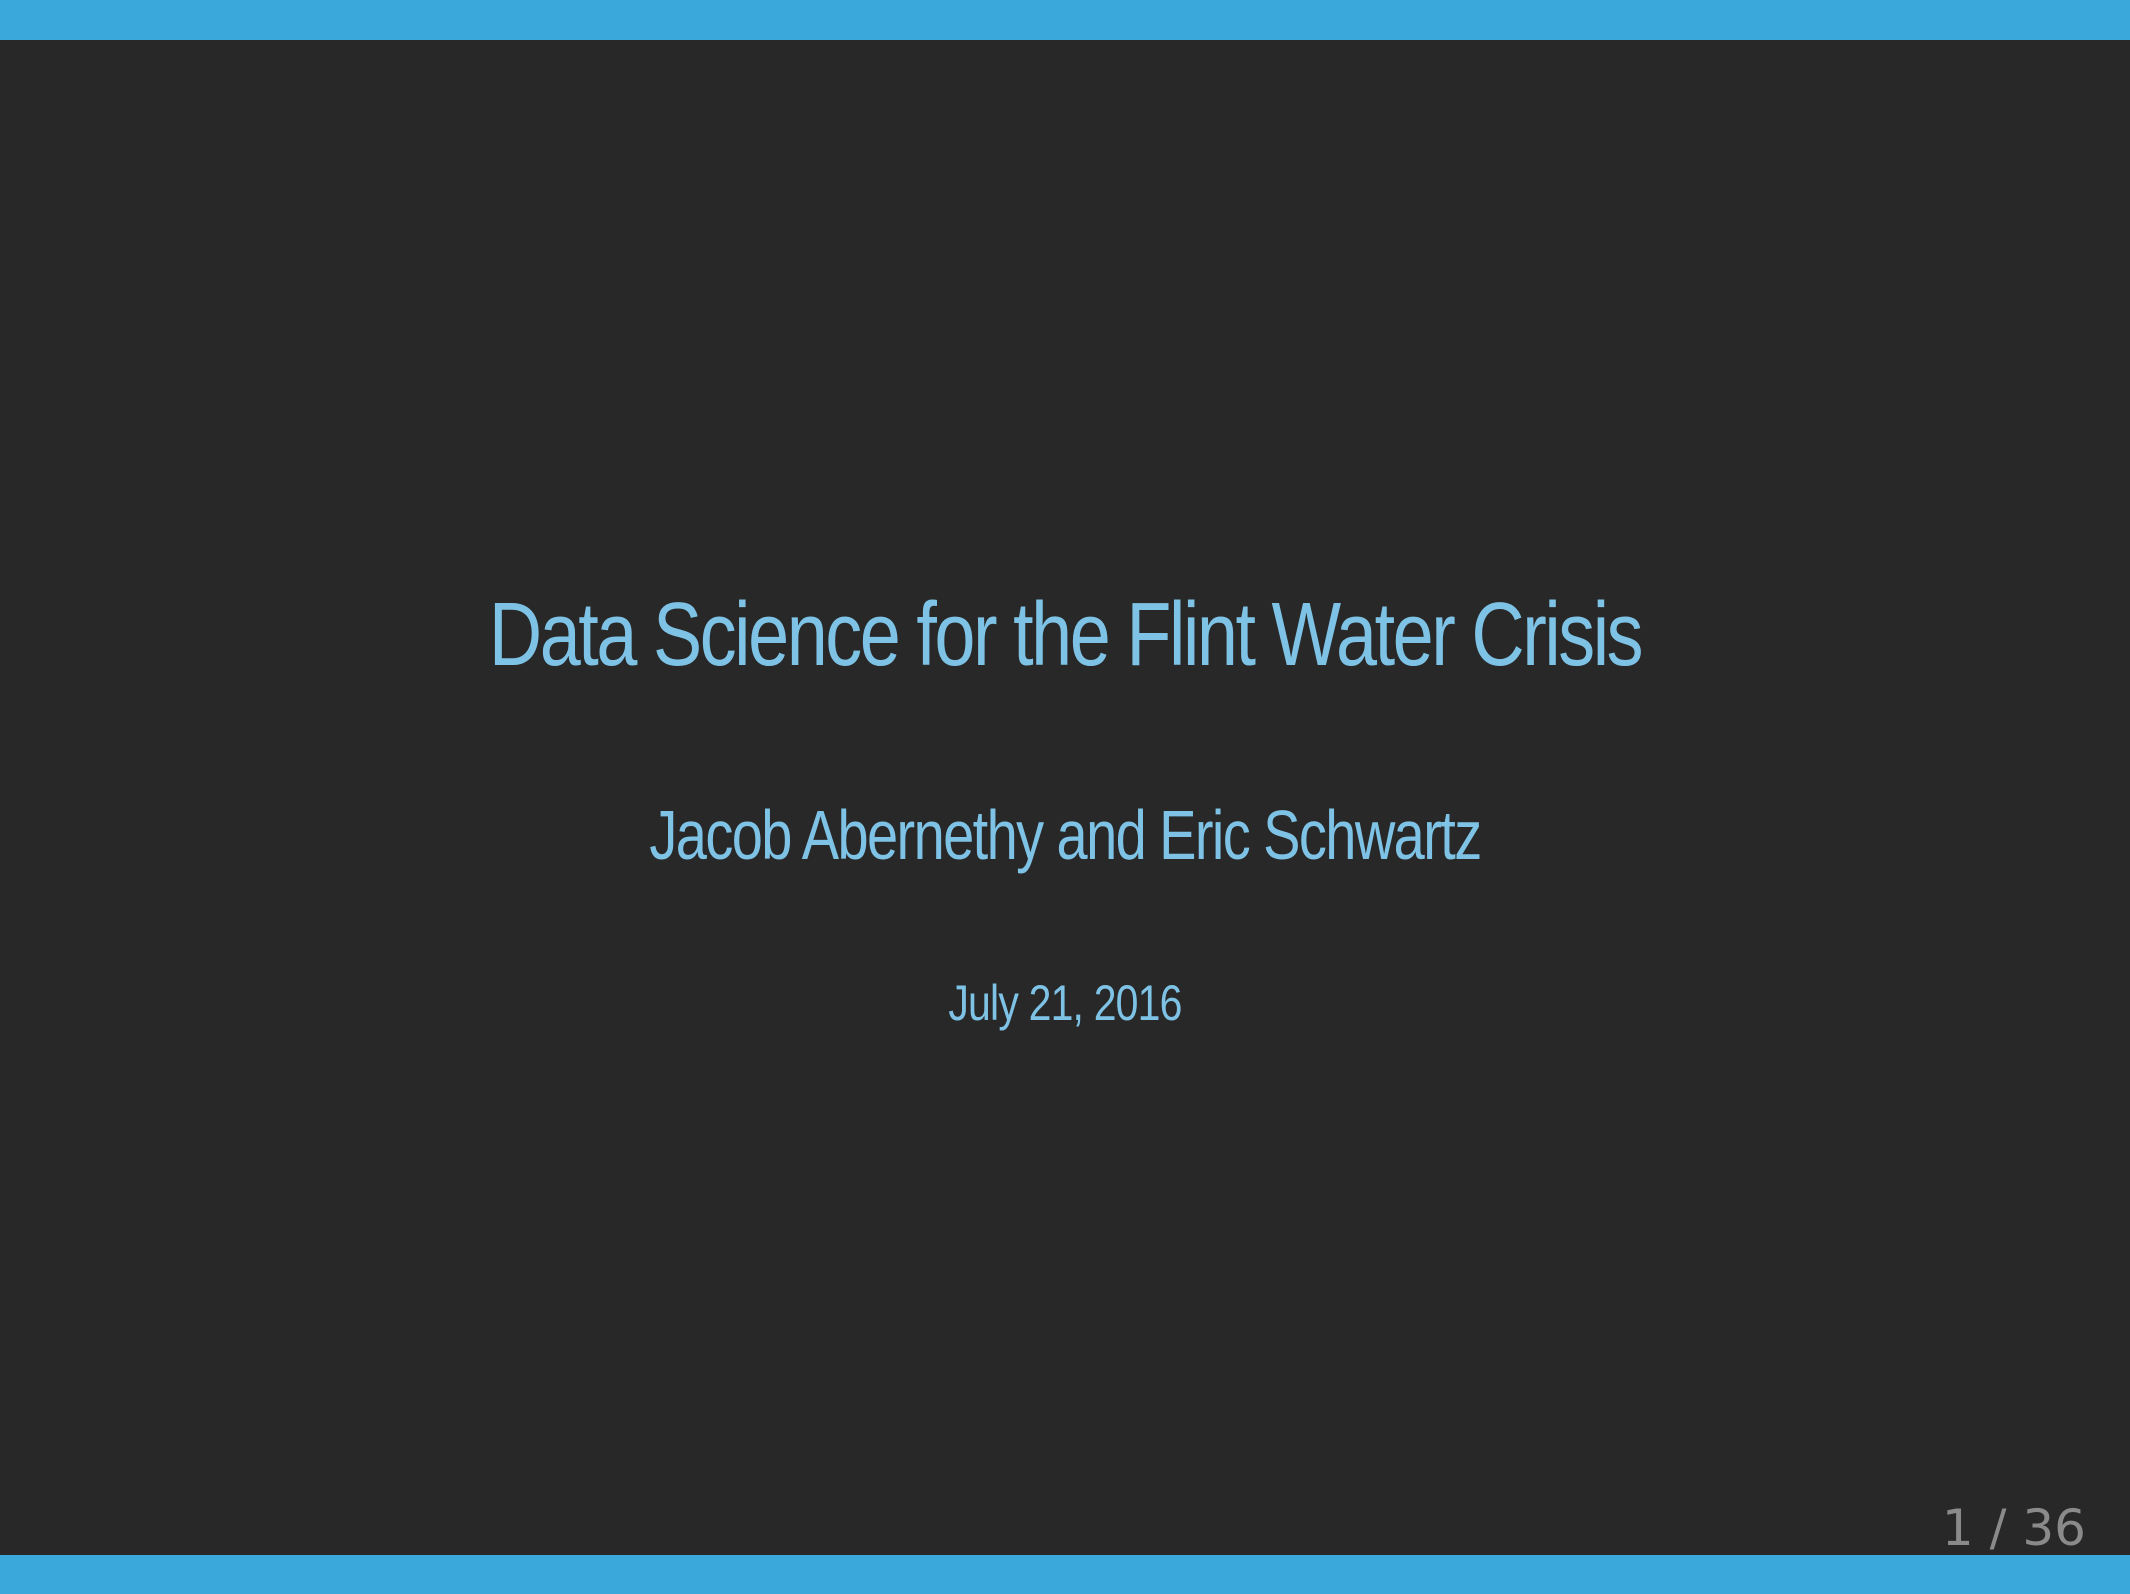 The image size is (2130, 1594). I want to click on bottom-accent-bar, so click(1065, 1574).